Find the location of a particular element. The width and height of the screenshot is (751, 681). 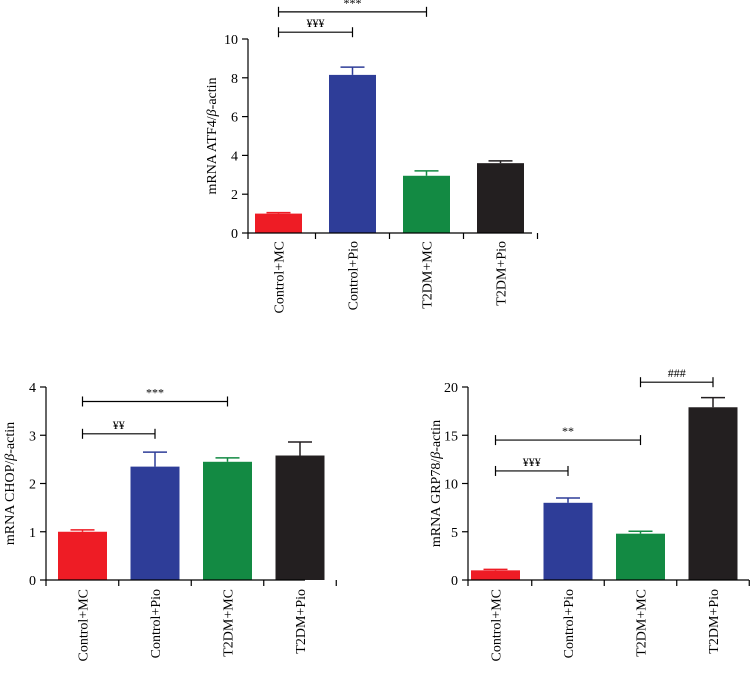

y-tick-label-4: 4 is located at coordinates (32, 388).